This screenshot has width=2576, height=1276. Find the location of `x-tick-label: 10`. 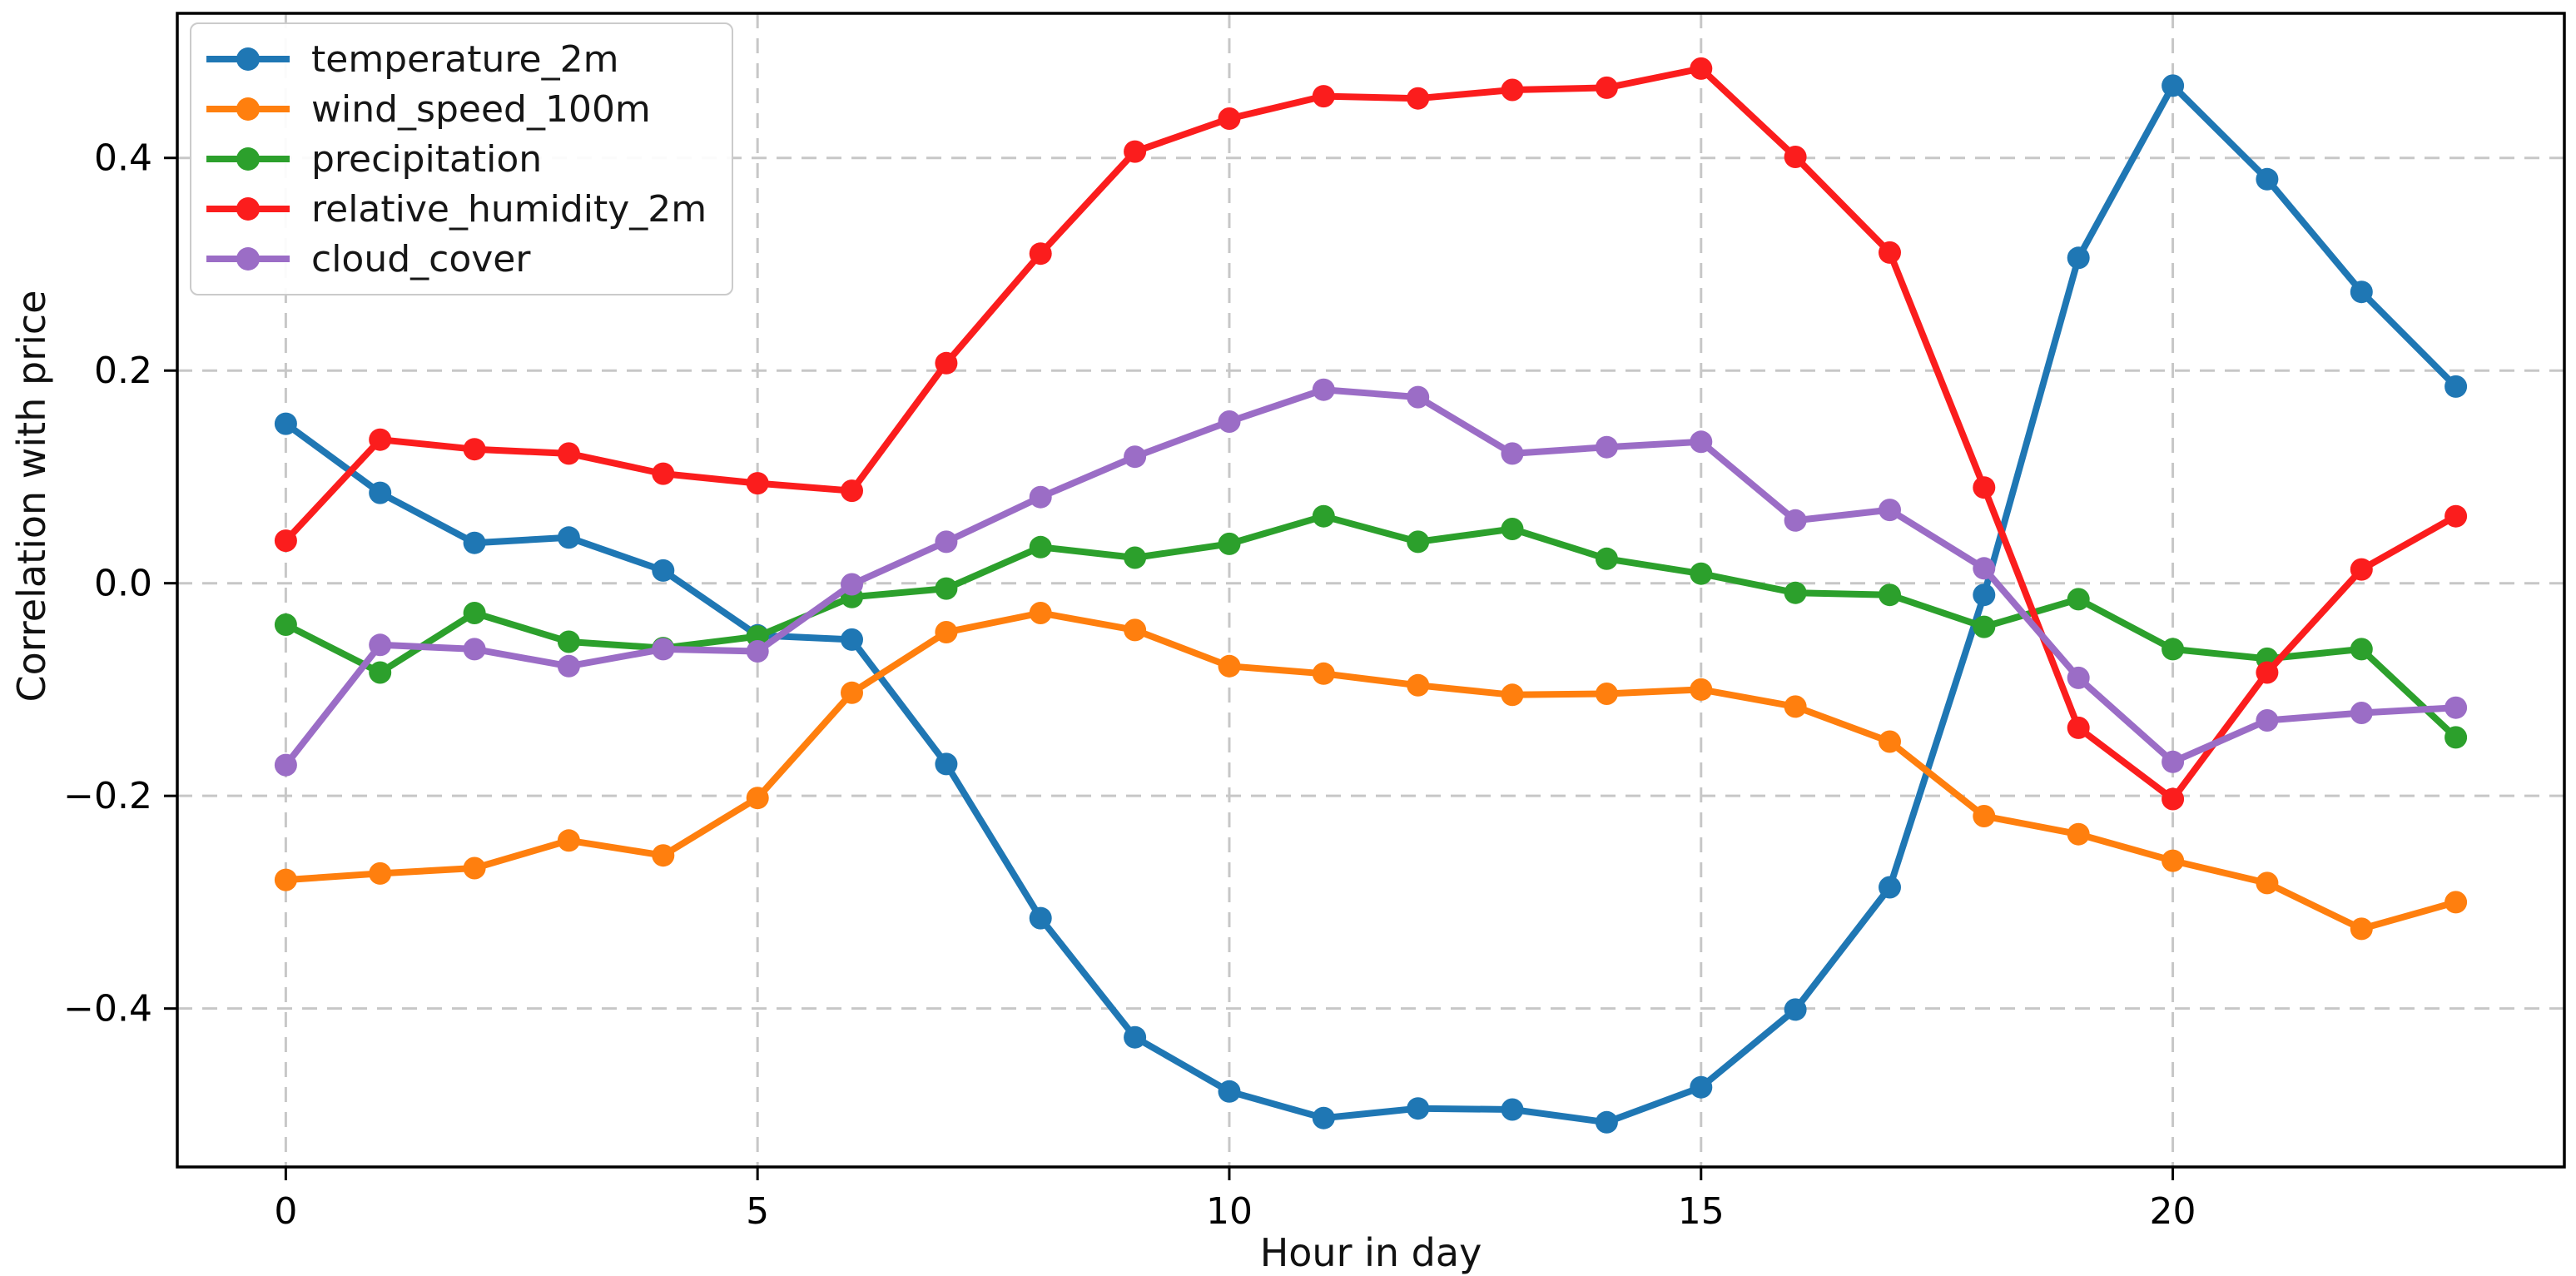

x-tick-label: 10 is located at coordinates (1229, 1211).